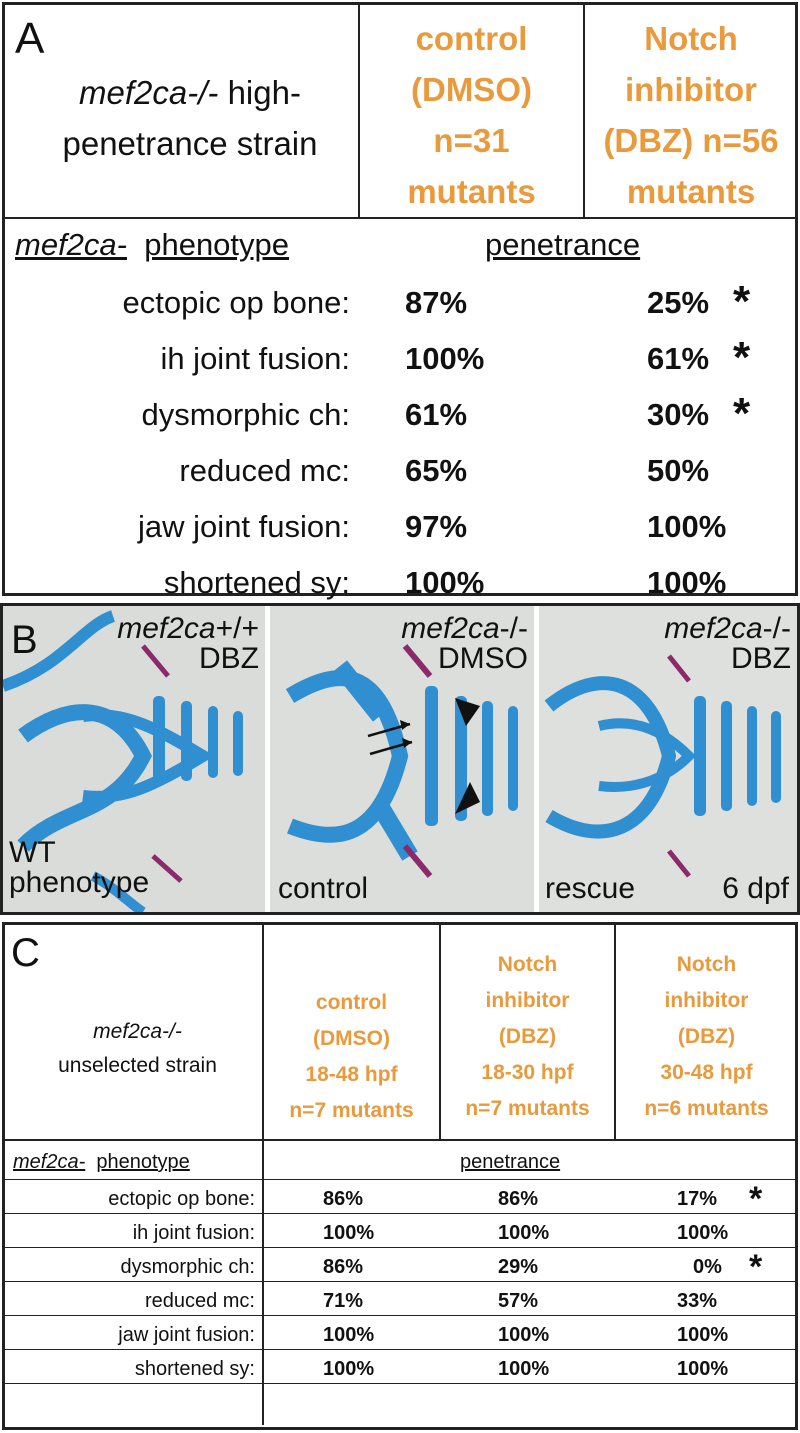 This screenshot has width=800, height=1433. What do you see at coordinates (444, 470) in the screenshot?
I see `table-row: reduced mc: 65% 50%` at bounding box center [444, 470].